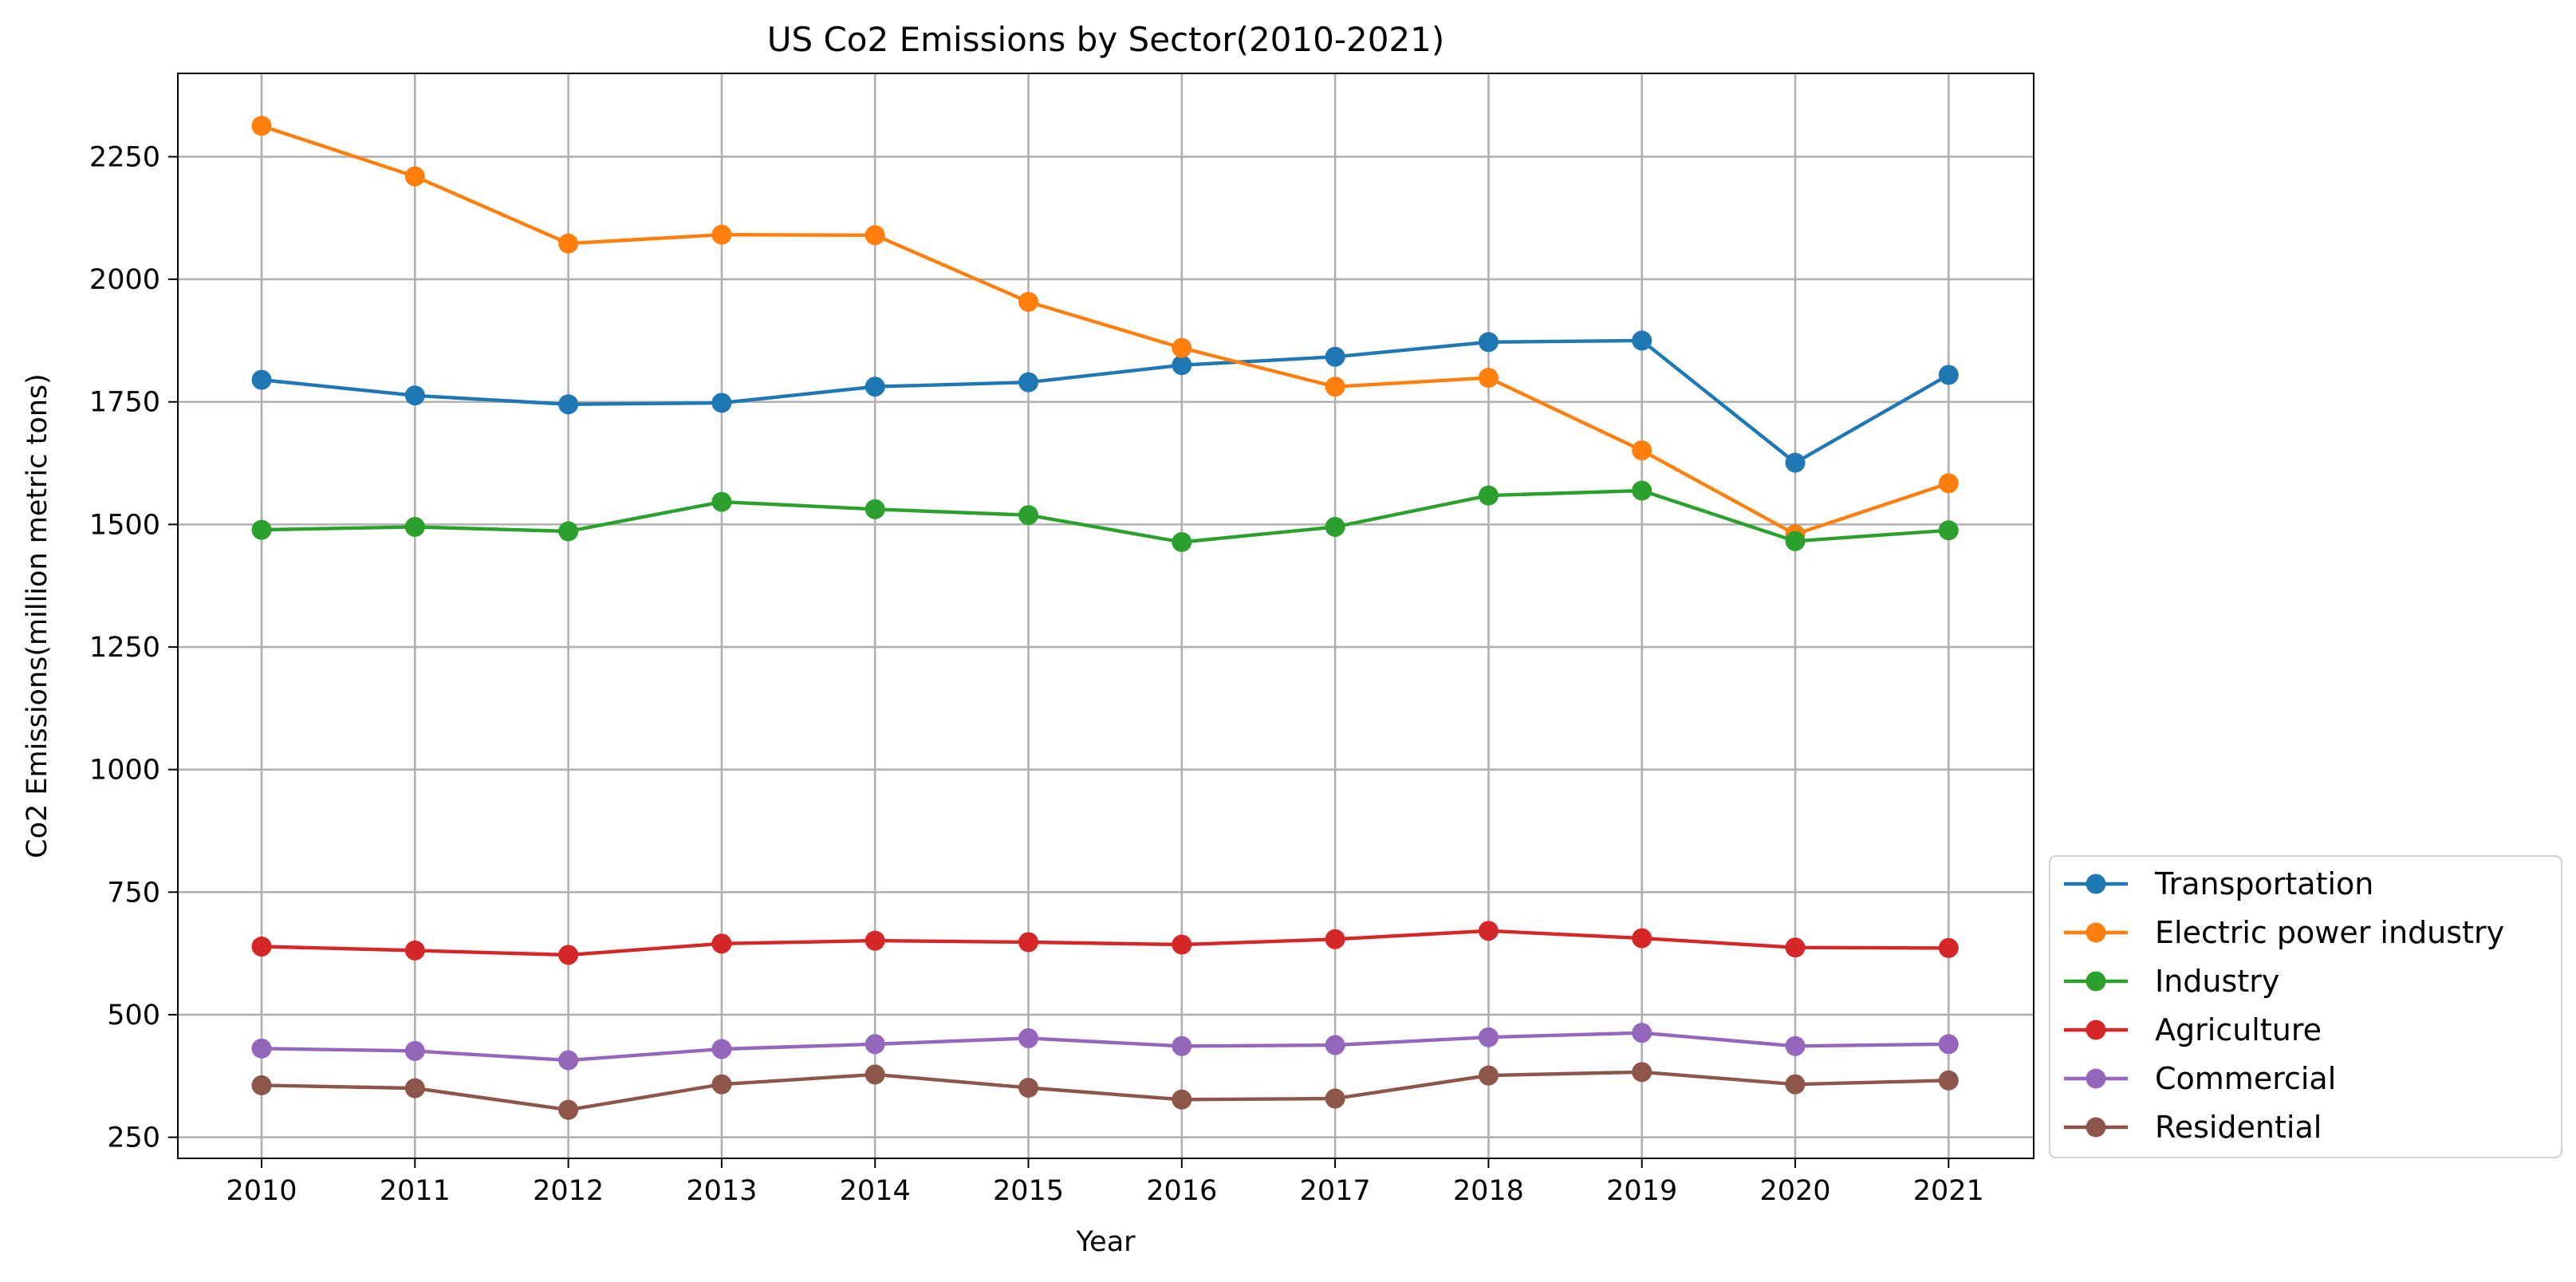 The width and height of the screenshot is (2576, 1282). I want to click on x-tick-label: 2010, so click(261, 1191).